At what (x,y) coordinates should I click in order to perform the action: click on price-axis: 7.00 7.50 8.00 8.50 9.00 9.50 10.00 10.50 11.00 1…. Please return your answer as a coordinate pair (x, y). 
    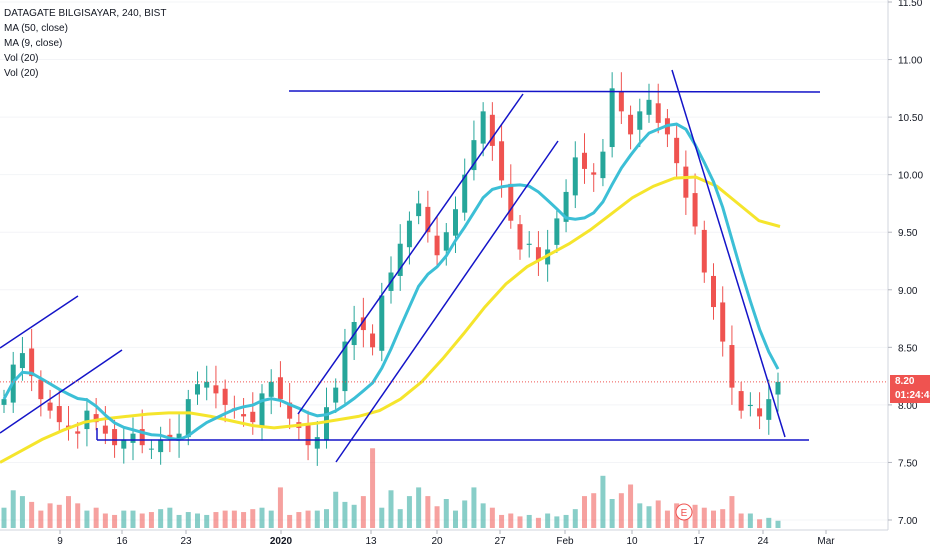
    Looking at the image, I should click on (905, 263).